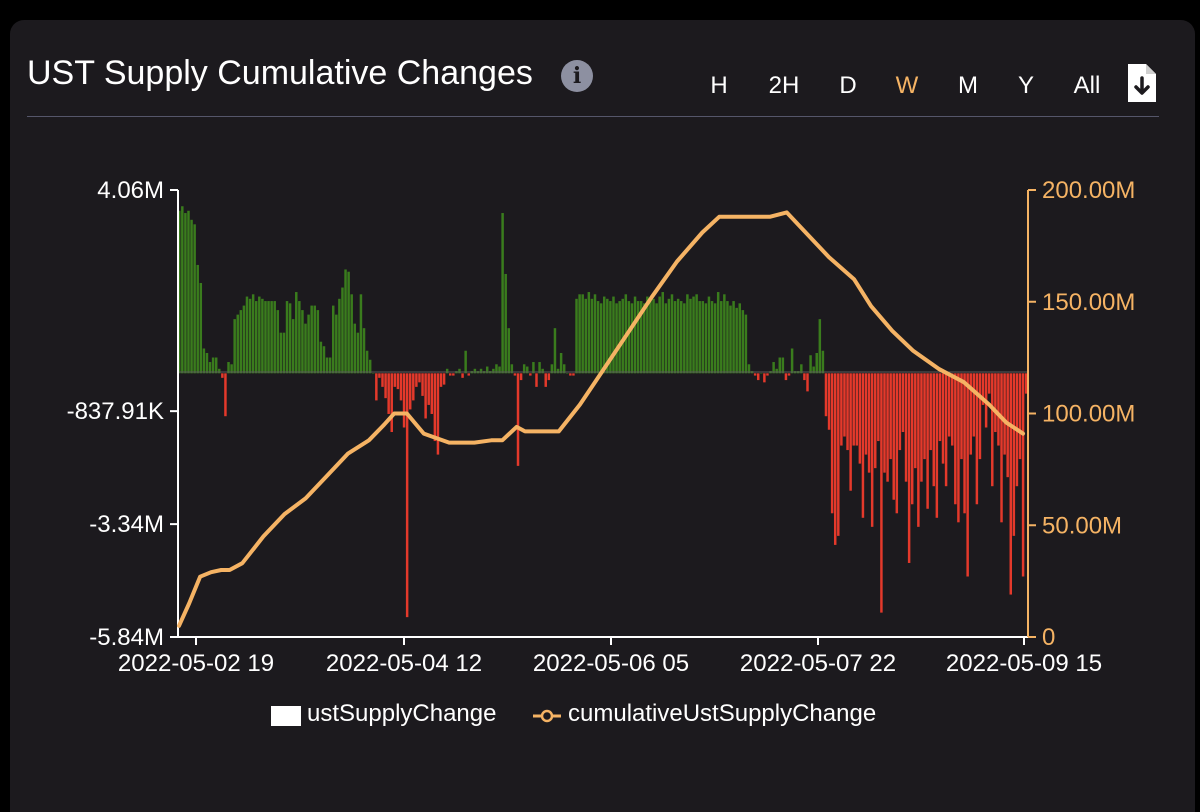  Describe the element at coordinates (402, 713) in the screenshot. I see `legend-item-ust-supply-change: ustSupplyChange` at that location.